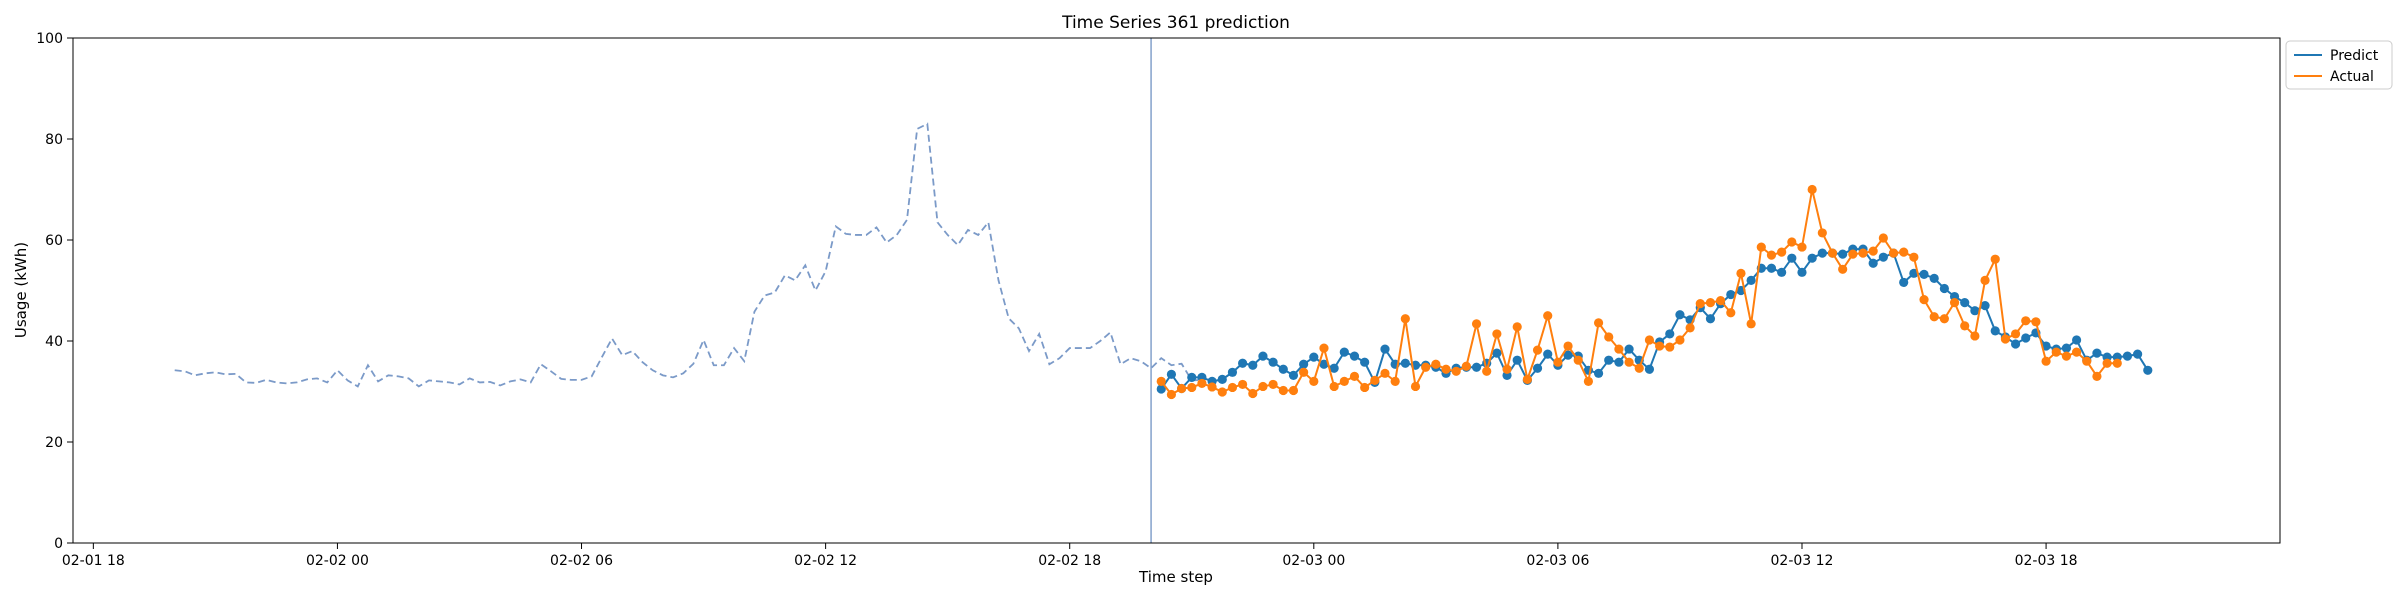 The height and width of the screenshot is (605, 2400). What do you see at coordinates (54, 241) in the screenshot?
I see `y-tick-label: 60` at bounding box center [54, 241].